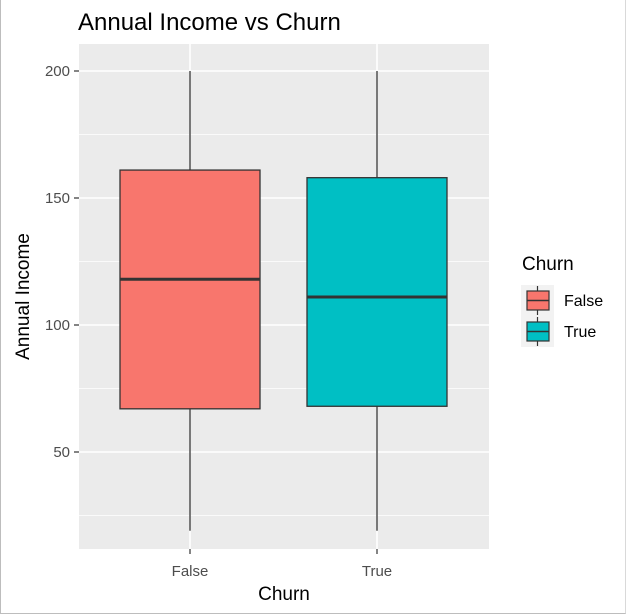  What do you see at coordinates (190, 571) in the screenshot?
I see `x-tick-label: False` at bounding box center [190, 571].